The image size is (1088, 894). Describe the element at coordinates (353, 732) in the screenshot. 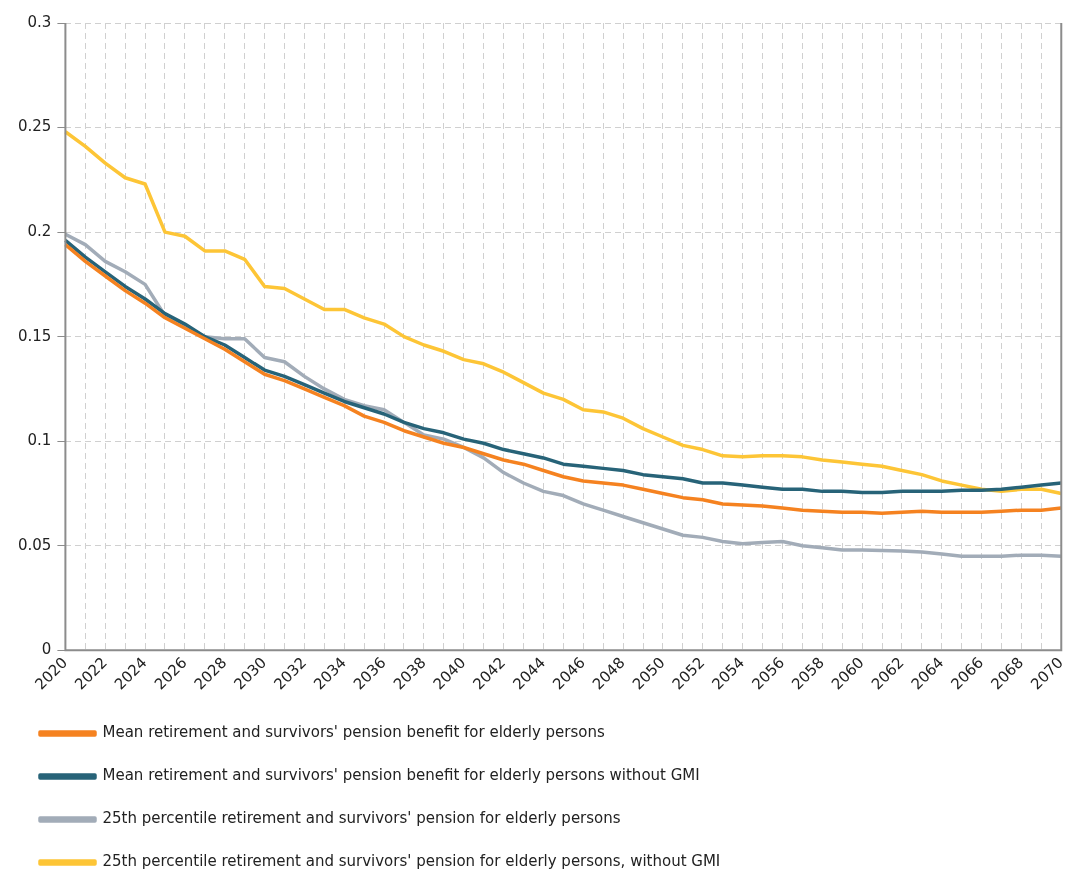

I see `legend-label: Mean retirement and survivors' pension benefit for elderly persons` at that location.